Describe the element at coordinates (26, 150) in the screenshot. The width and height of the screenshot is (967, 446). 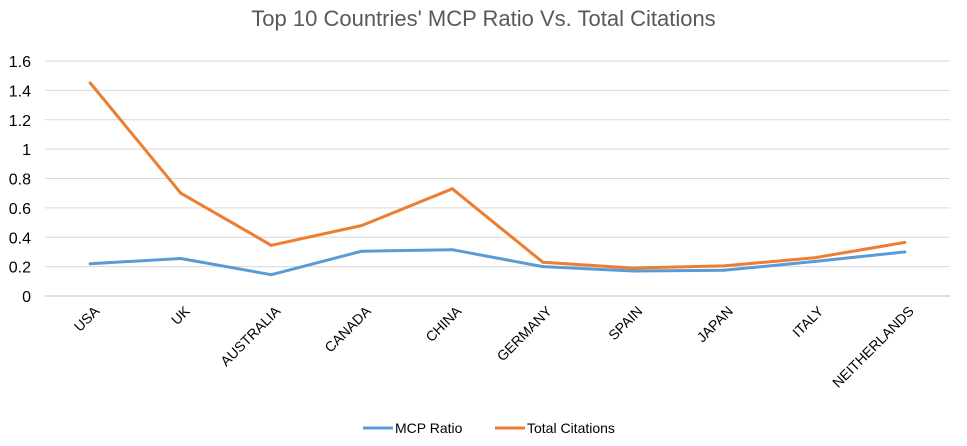
I see `y-tick-label: 1` at that location.